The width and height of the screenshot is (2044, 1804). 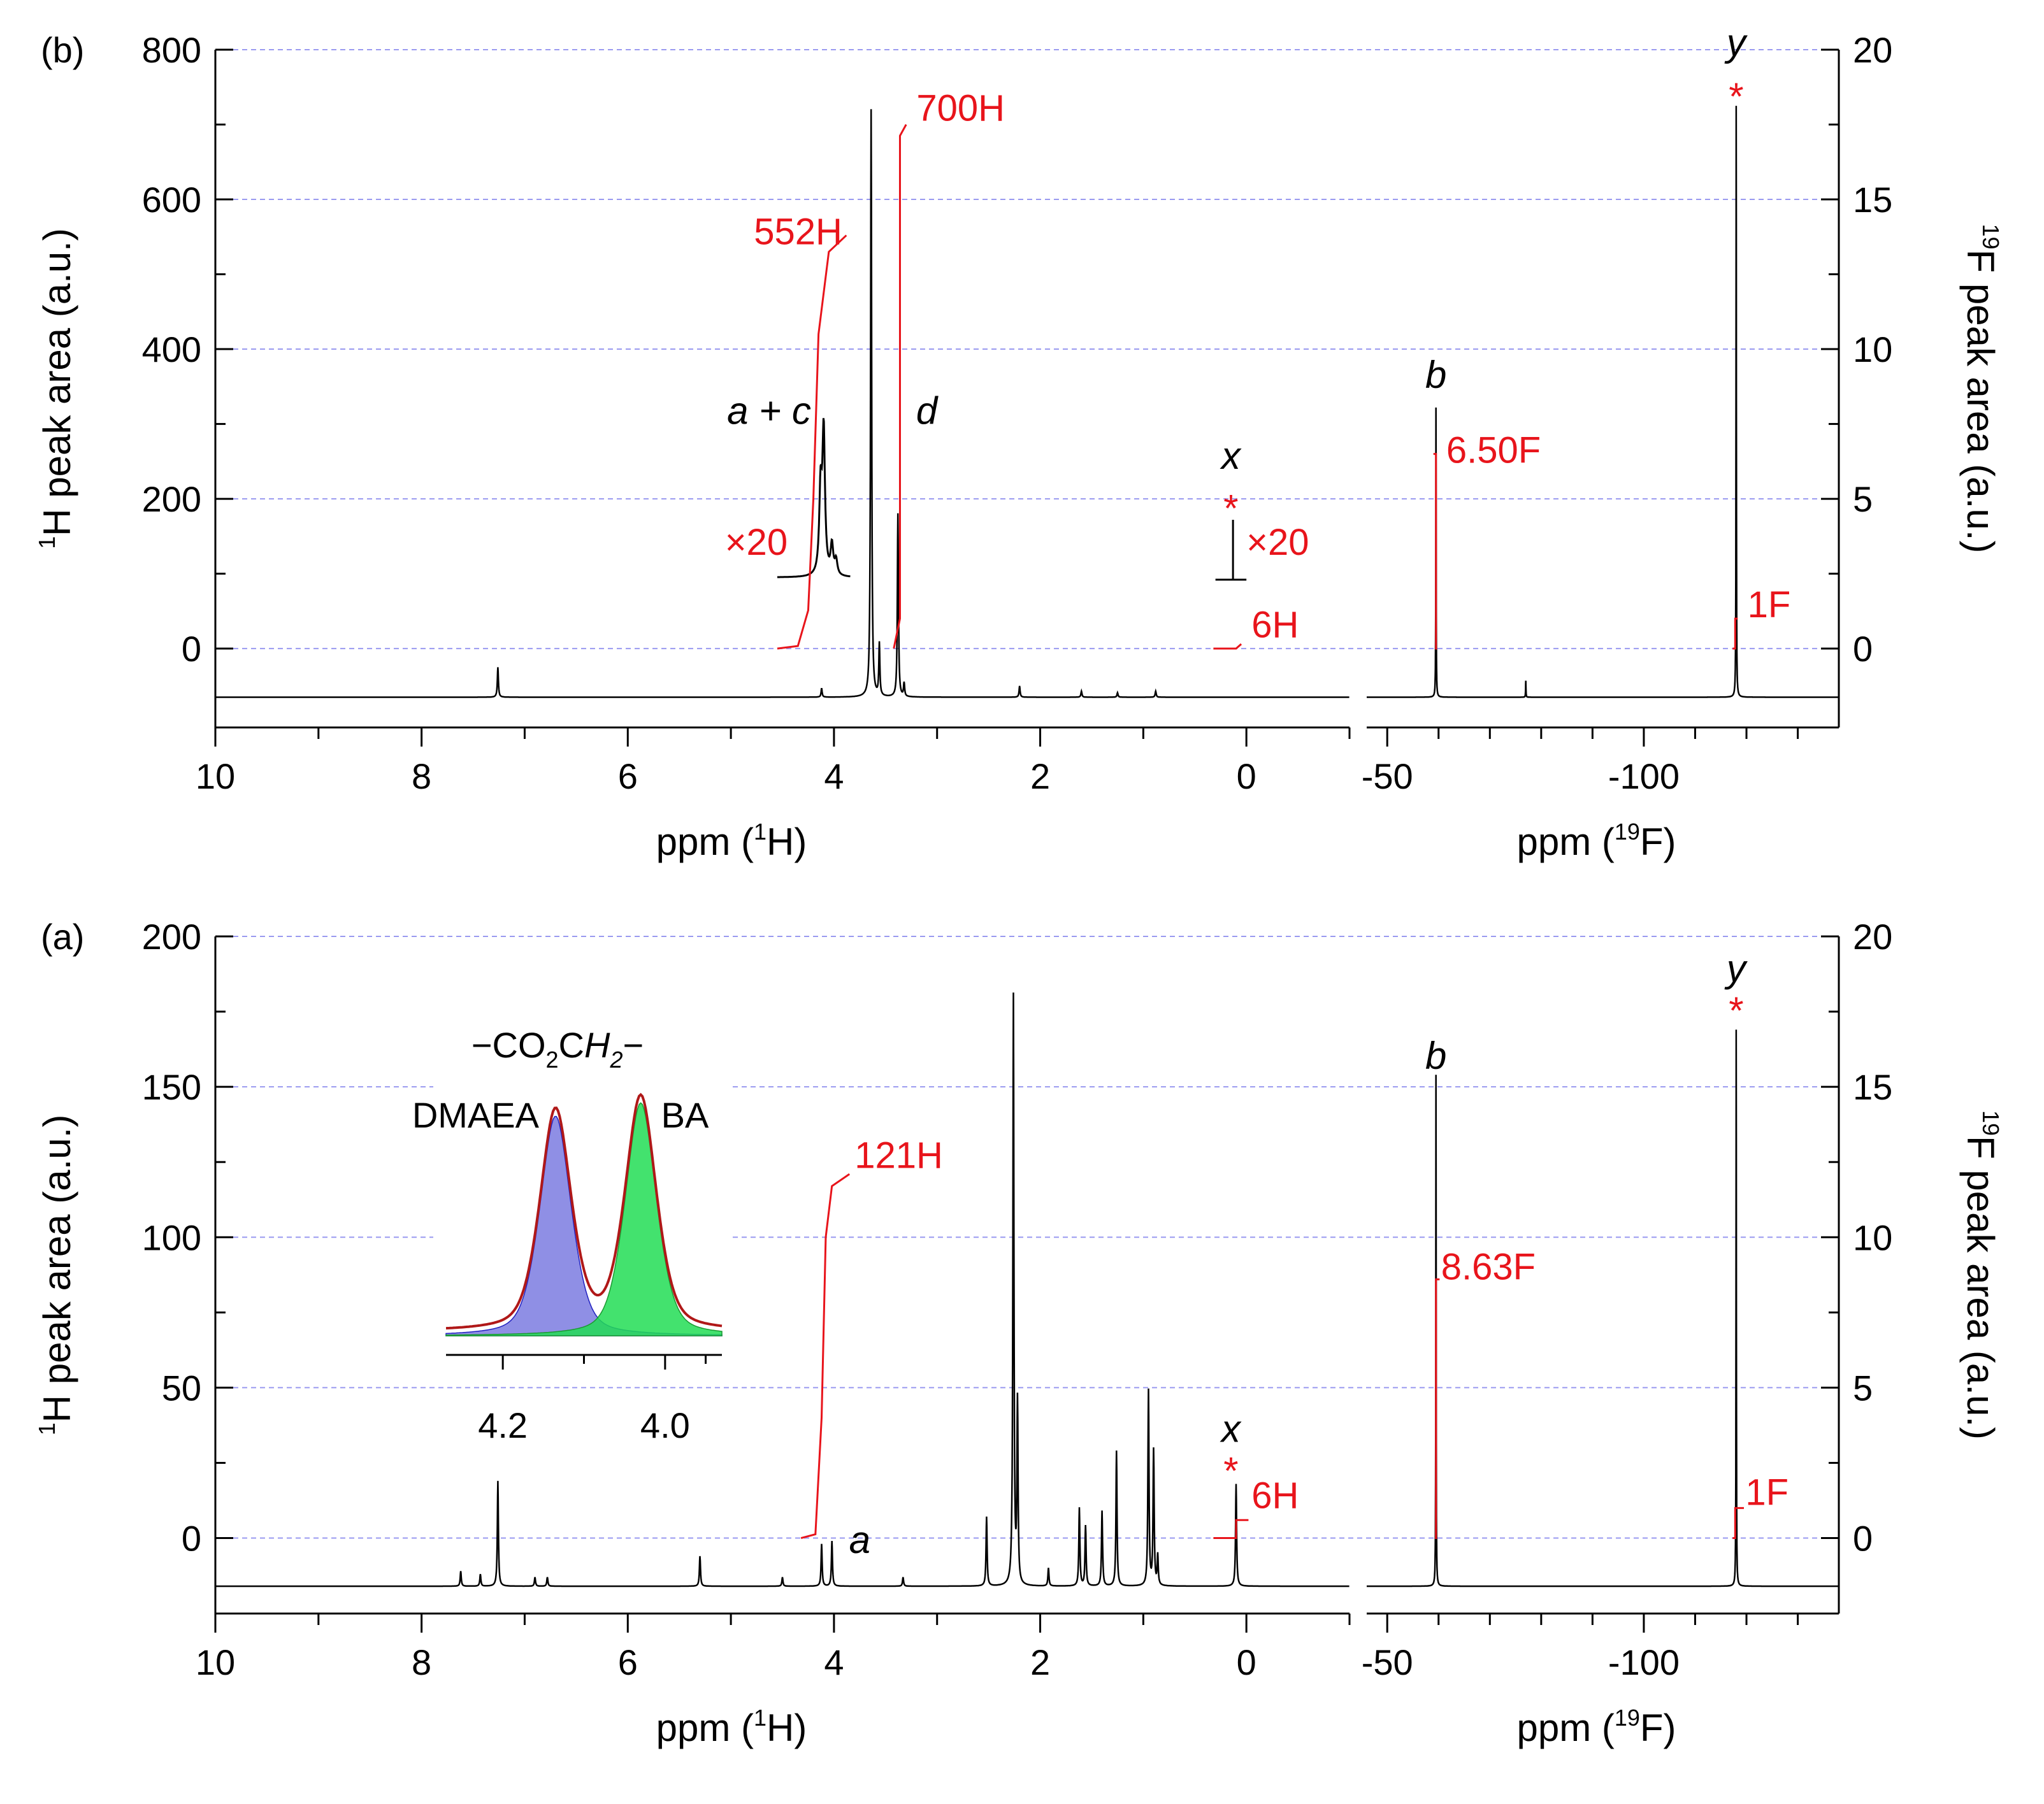 What do you see at coordinates (1872, 50) in the screenshot?
I see `y-tick-label-right: 20` at bounding box center [1872, 50].